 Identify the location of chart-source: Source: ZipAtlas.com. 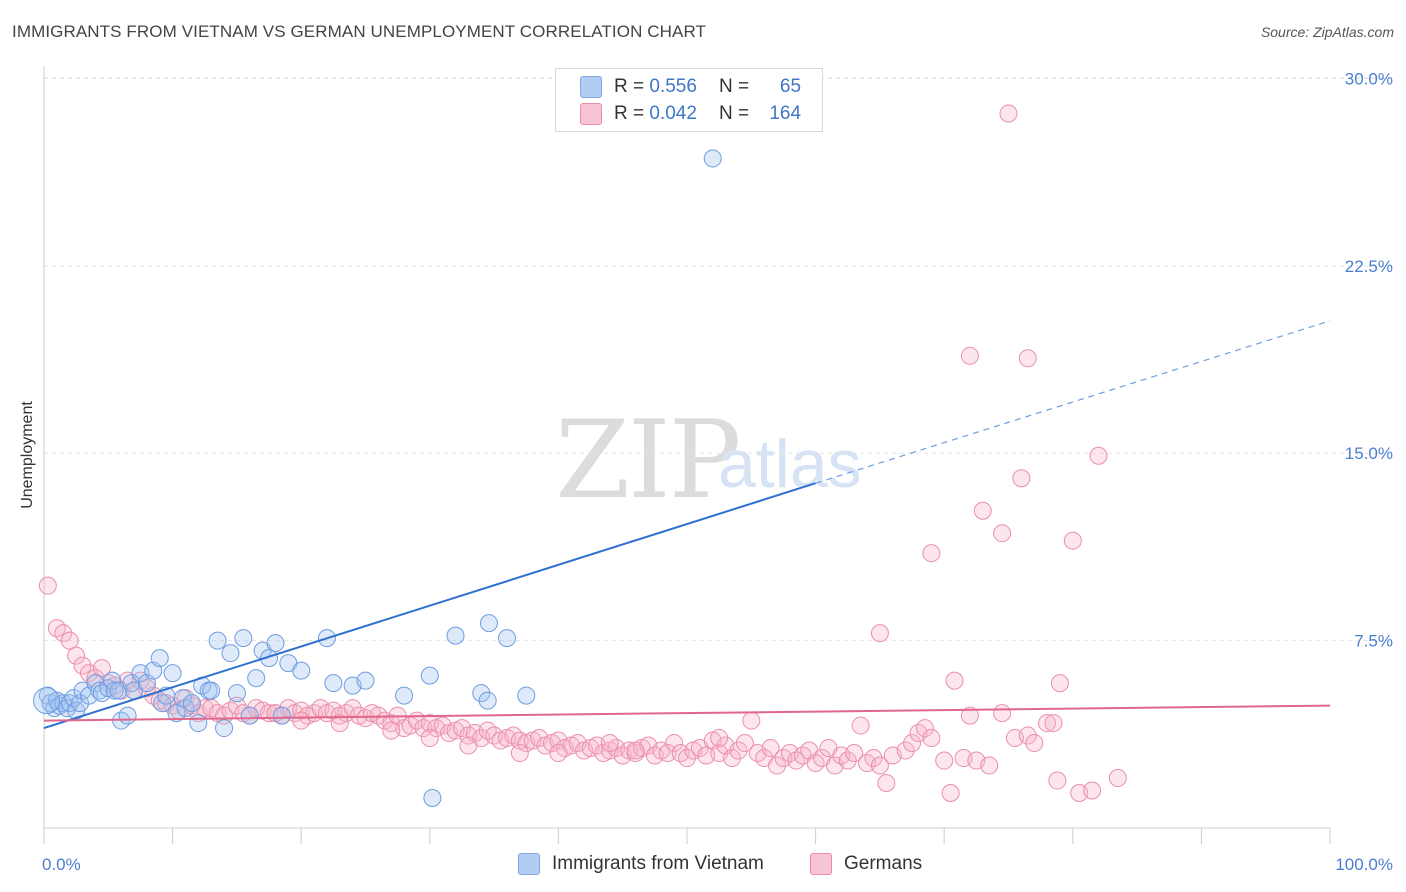
(1327, 32).